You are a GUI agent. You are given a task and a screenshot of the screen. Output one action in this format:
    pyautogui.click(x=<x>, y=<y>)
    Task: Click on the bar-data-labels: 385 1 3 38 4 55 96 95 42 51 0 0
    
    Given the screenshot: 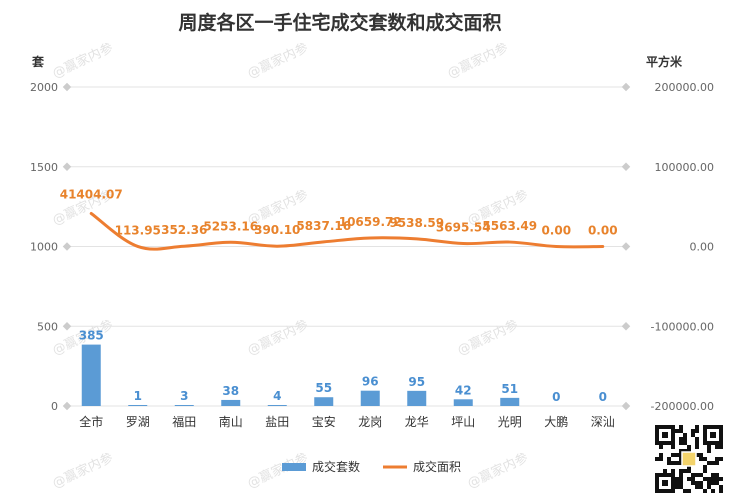 What is the action you would take?
    pyautogui.click(x=343, y=366)
    